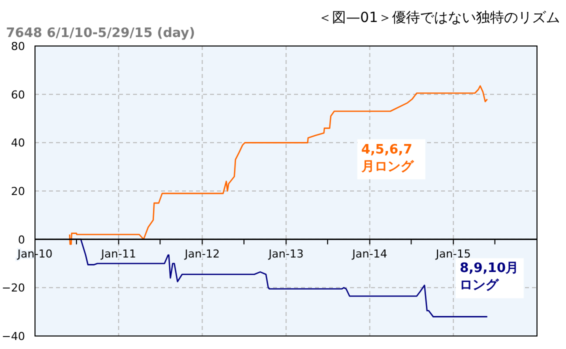 The image size is (566, 349). I want to click on y-tick-label: 60, so click(18, 95).